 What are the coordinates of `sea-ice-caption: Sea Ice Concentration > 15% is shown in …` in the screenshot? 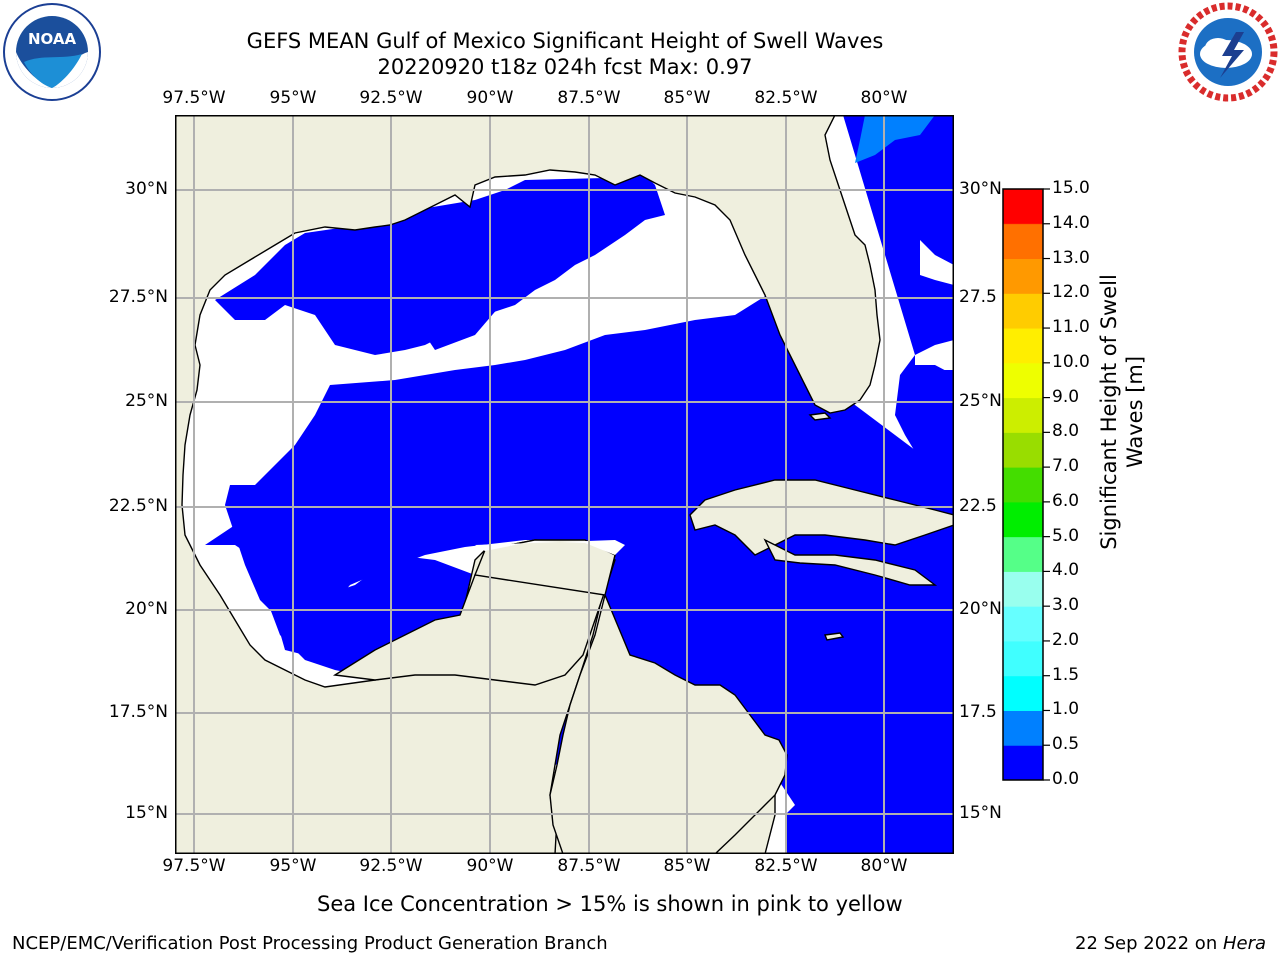 It's located at (610, 904).